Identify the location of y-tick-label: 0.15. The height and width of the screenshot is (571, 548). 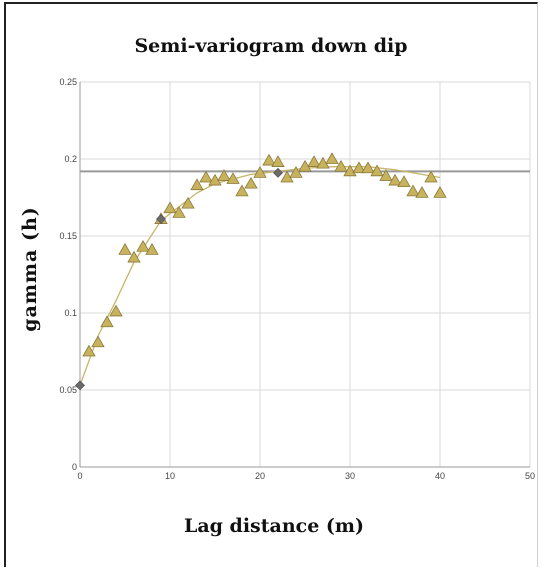
(68, 236).